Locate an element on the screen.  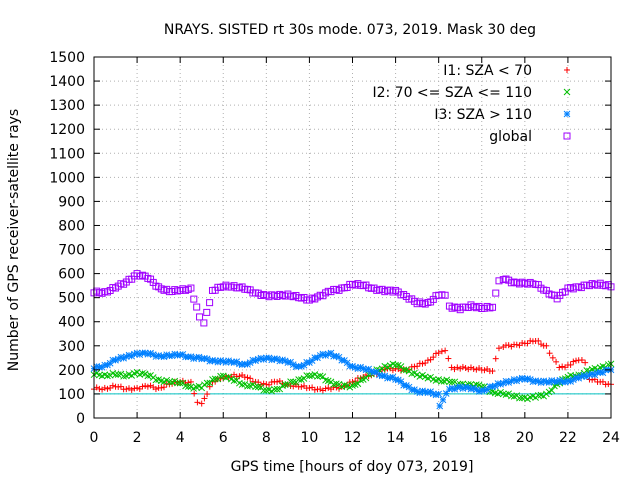
y-tick-label: 200 is located at coordinates (71, 371).